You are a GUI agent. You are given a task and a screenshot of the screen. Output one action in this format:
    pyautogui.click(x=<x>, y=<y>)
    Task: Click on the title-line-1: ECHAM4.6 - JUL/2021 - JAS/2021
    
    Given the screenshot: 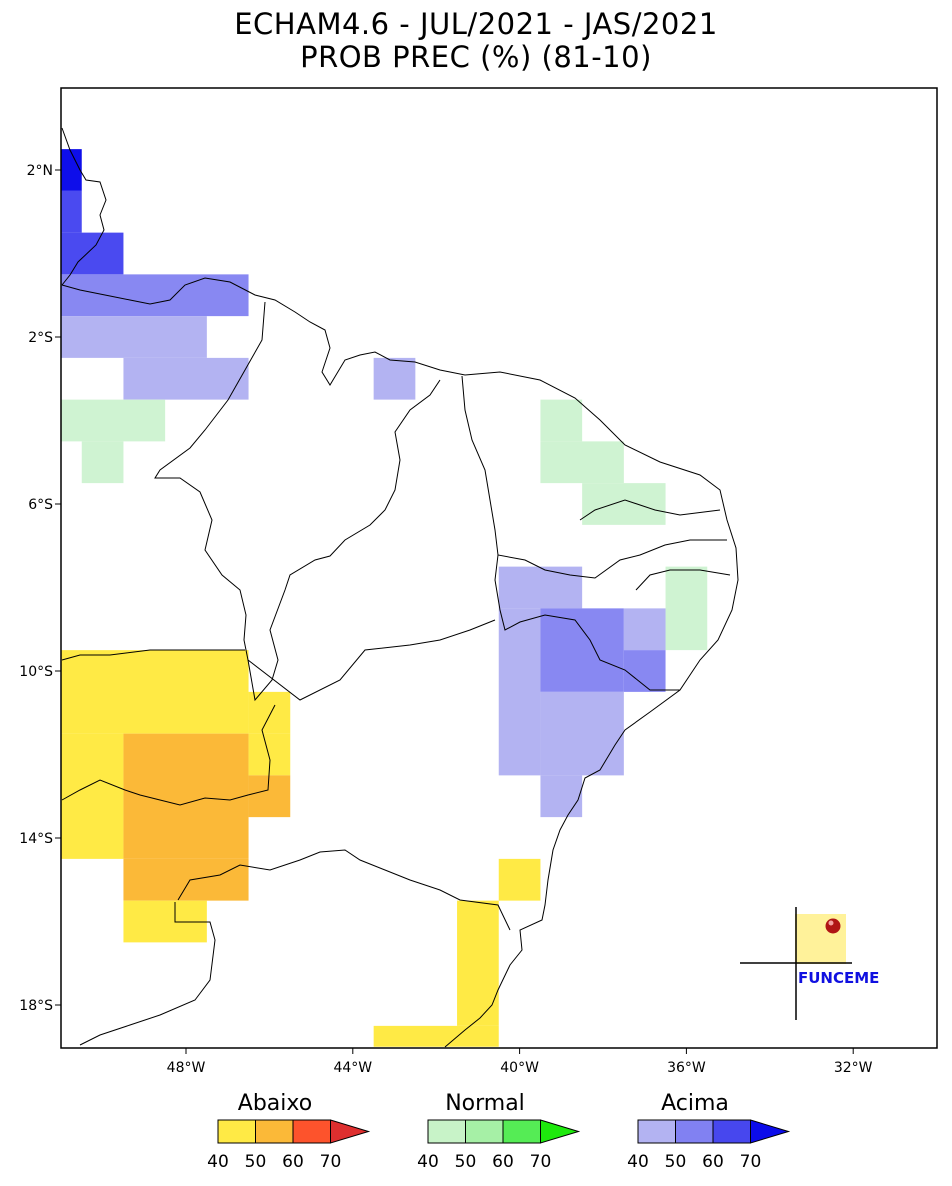 What is the action you would take?
    pyautogui.click(x=476, y=24)
    